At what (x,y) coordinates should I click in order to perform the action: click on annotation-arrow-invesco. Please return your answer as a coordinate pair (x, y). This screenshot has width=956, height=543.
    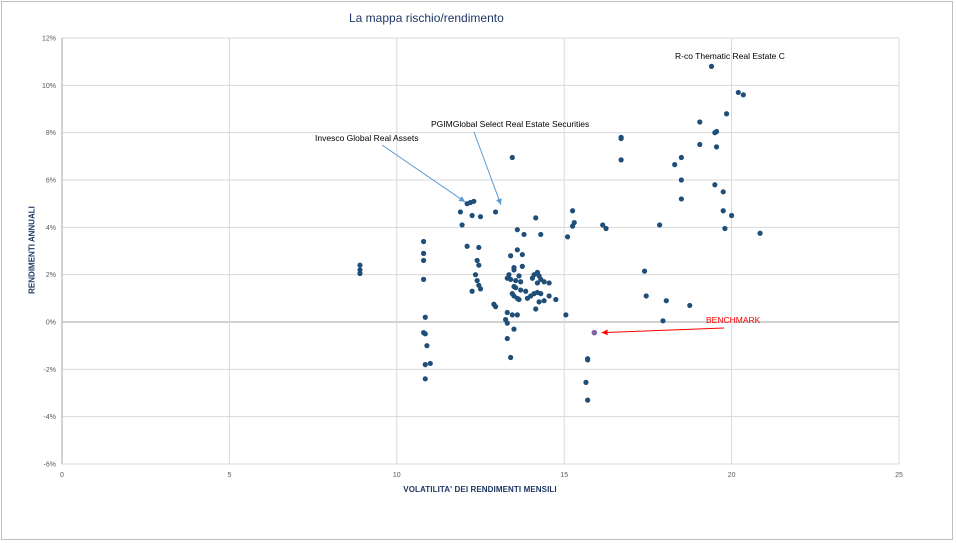
    Looking at the image, I should click on (423, 173).